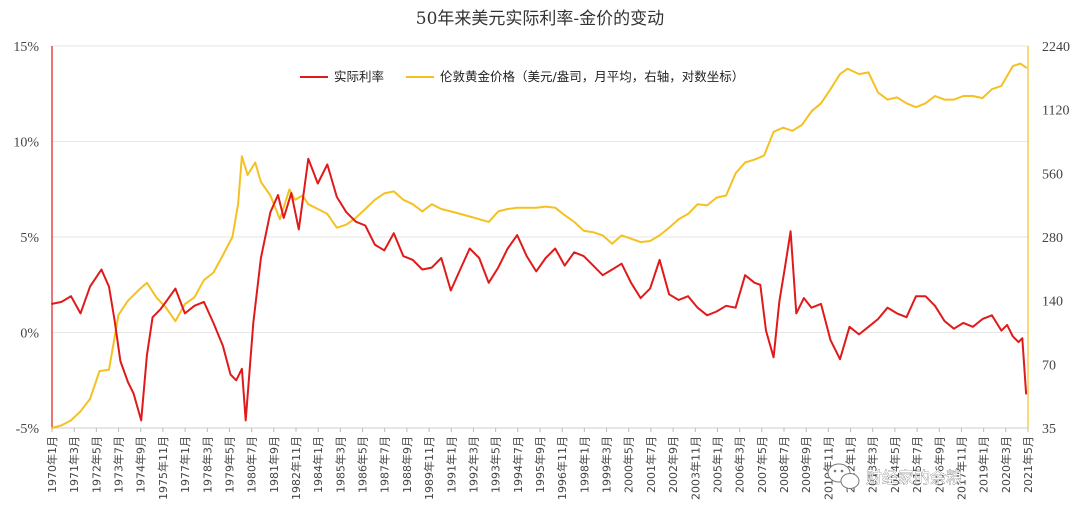 The width and height of the screenshot is (1080, 522). What do you see at coordinates (939, 464) in the screenshot?
I see `x-tick-label: 2016年9月` at bounding box center [939, 464].